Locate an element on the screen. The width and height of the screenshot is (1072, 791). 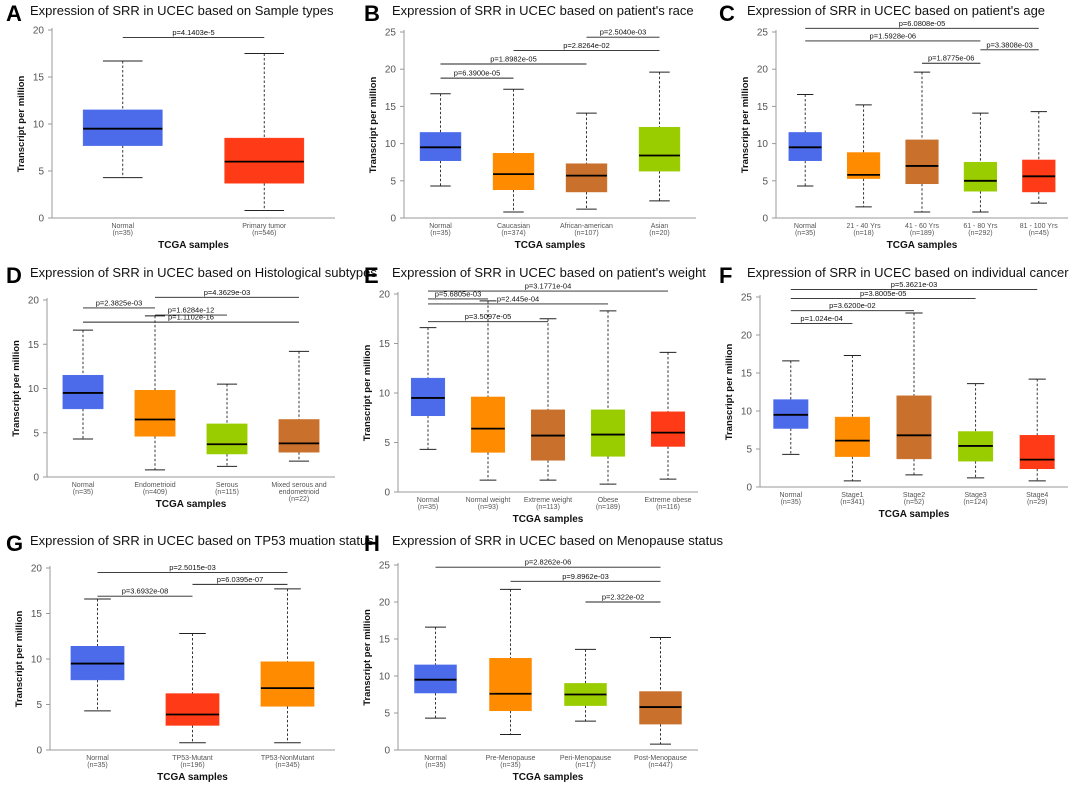
panel-label: D is located at coordinates (14, 275).